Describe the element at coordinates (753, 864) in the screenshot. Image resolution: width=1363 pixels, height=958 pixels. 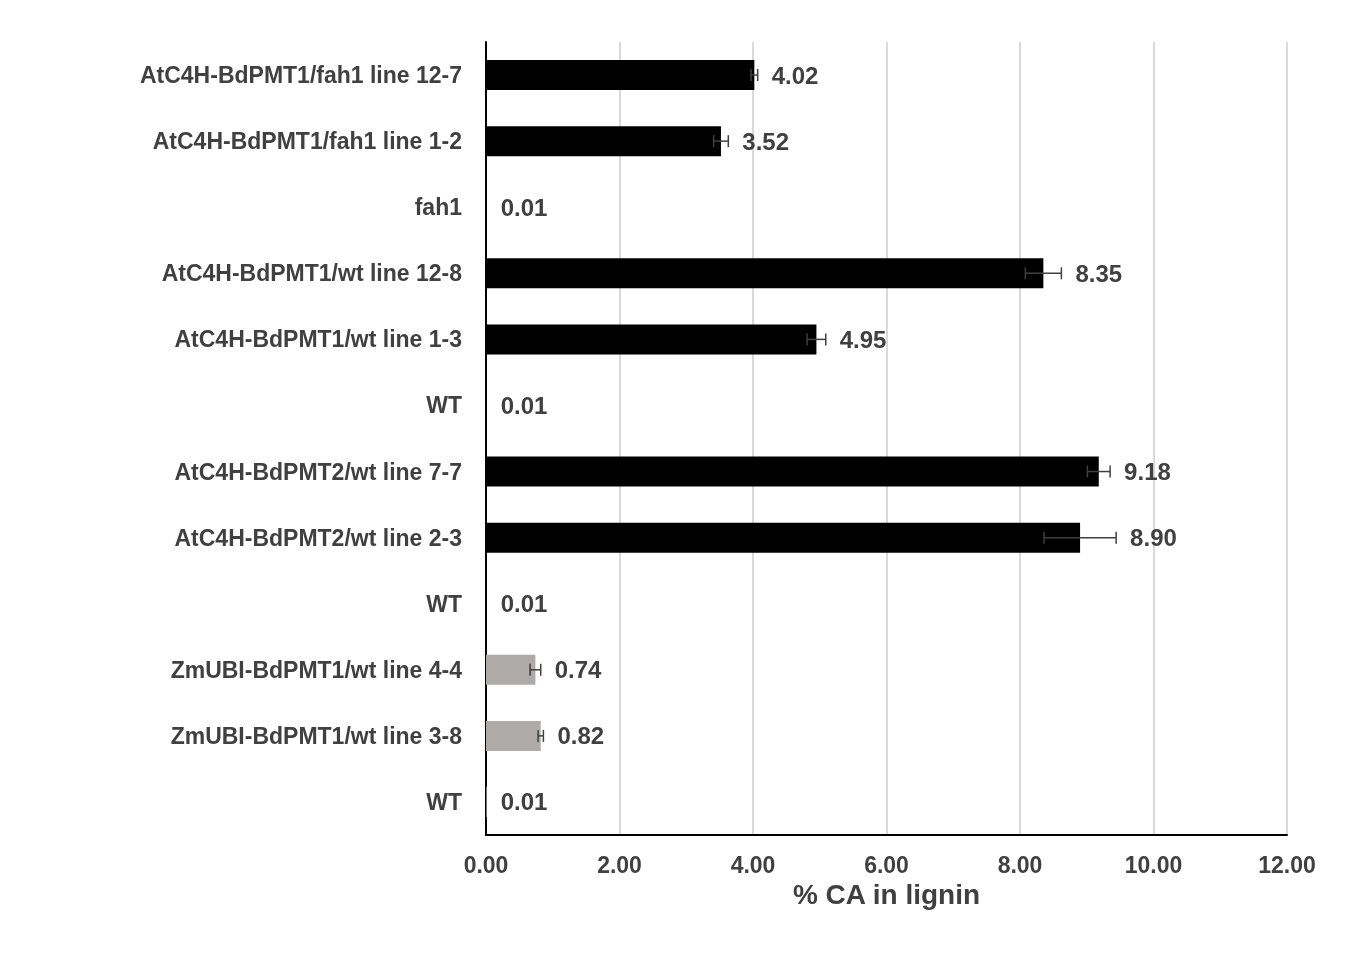
I see `x-tick-label: 4.00` at that location.